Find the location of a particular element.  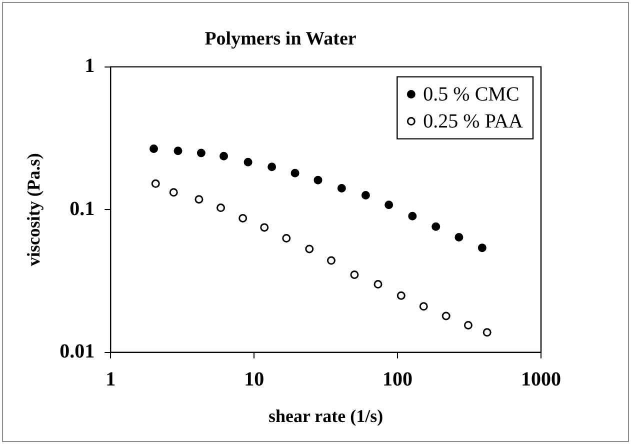

y-tick-label: 0.01 is located at coordinates (77, 351).